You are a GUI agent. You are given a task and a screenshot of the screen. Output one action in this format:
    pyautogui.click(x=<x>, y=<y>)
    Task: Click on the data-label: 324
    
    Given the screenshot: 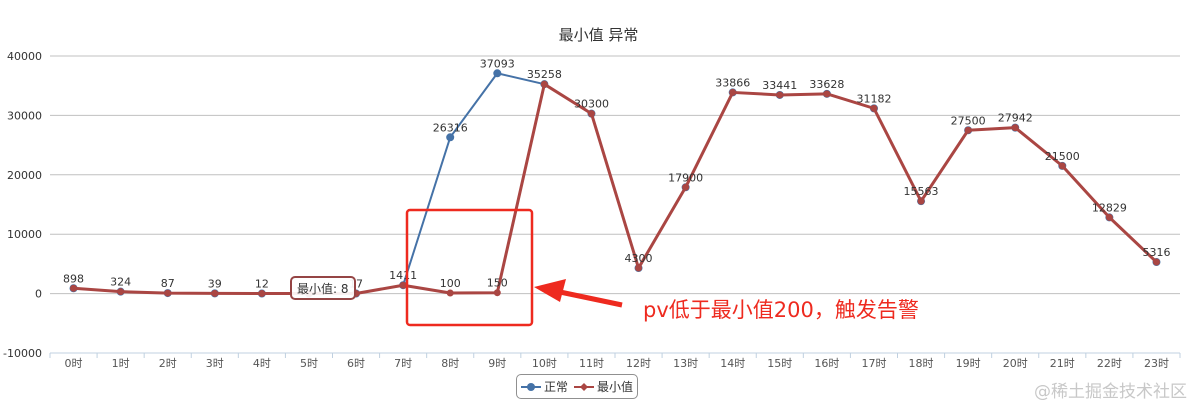 What is the action you would take?
    pyautogui.click(x=120, y=282)
    